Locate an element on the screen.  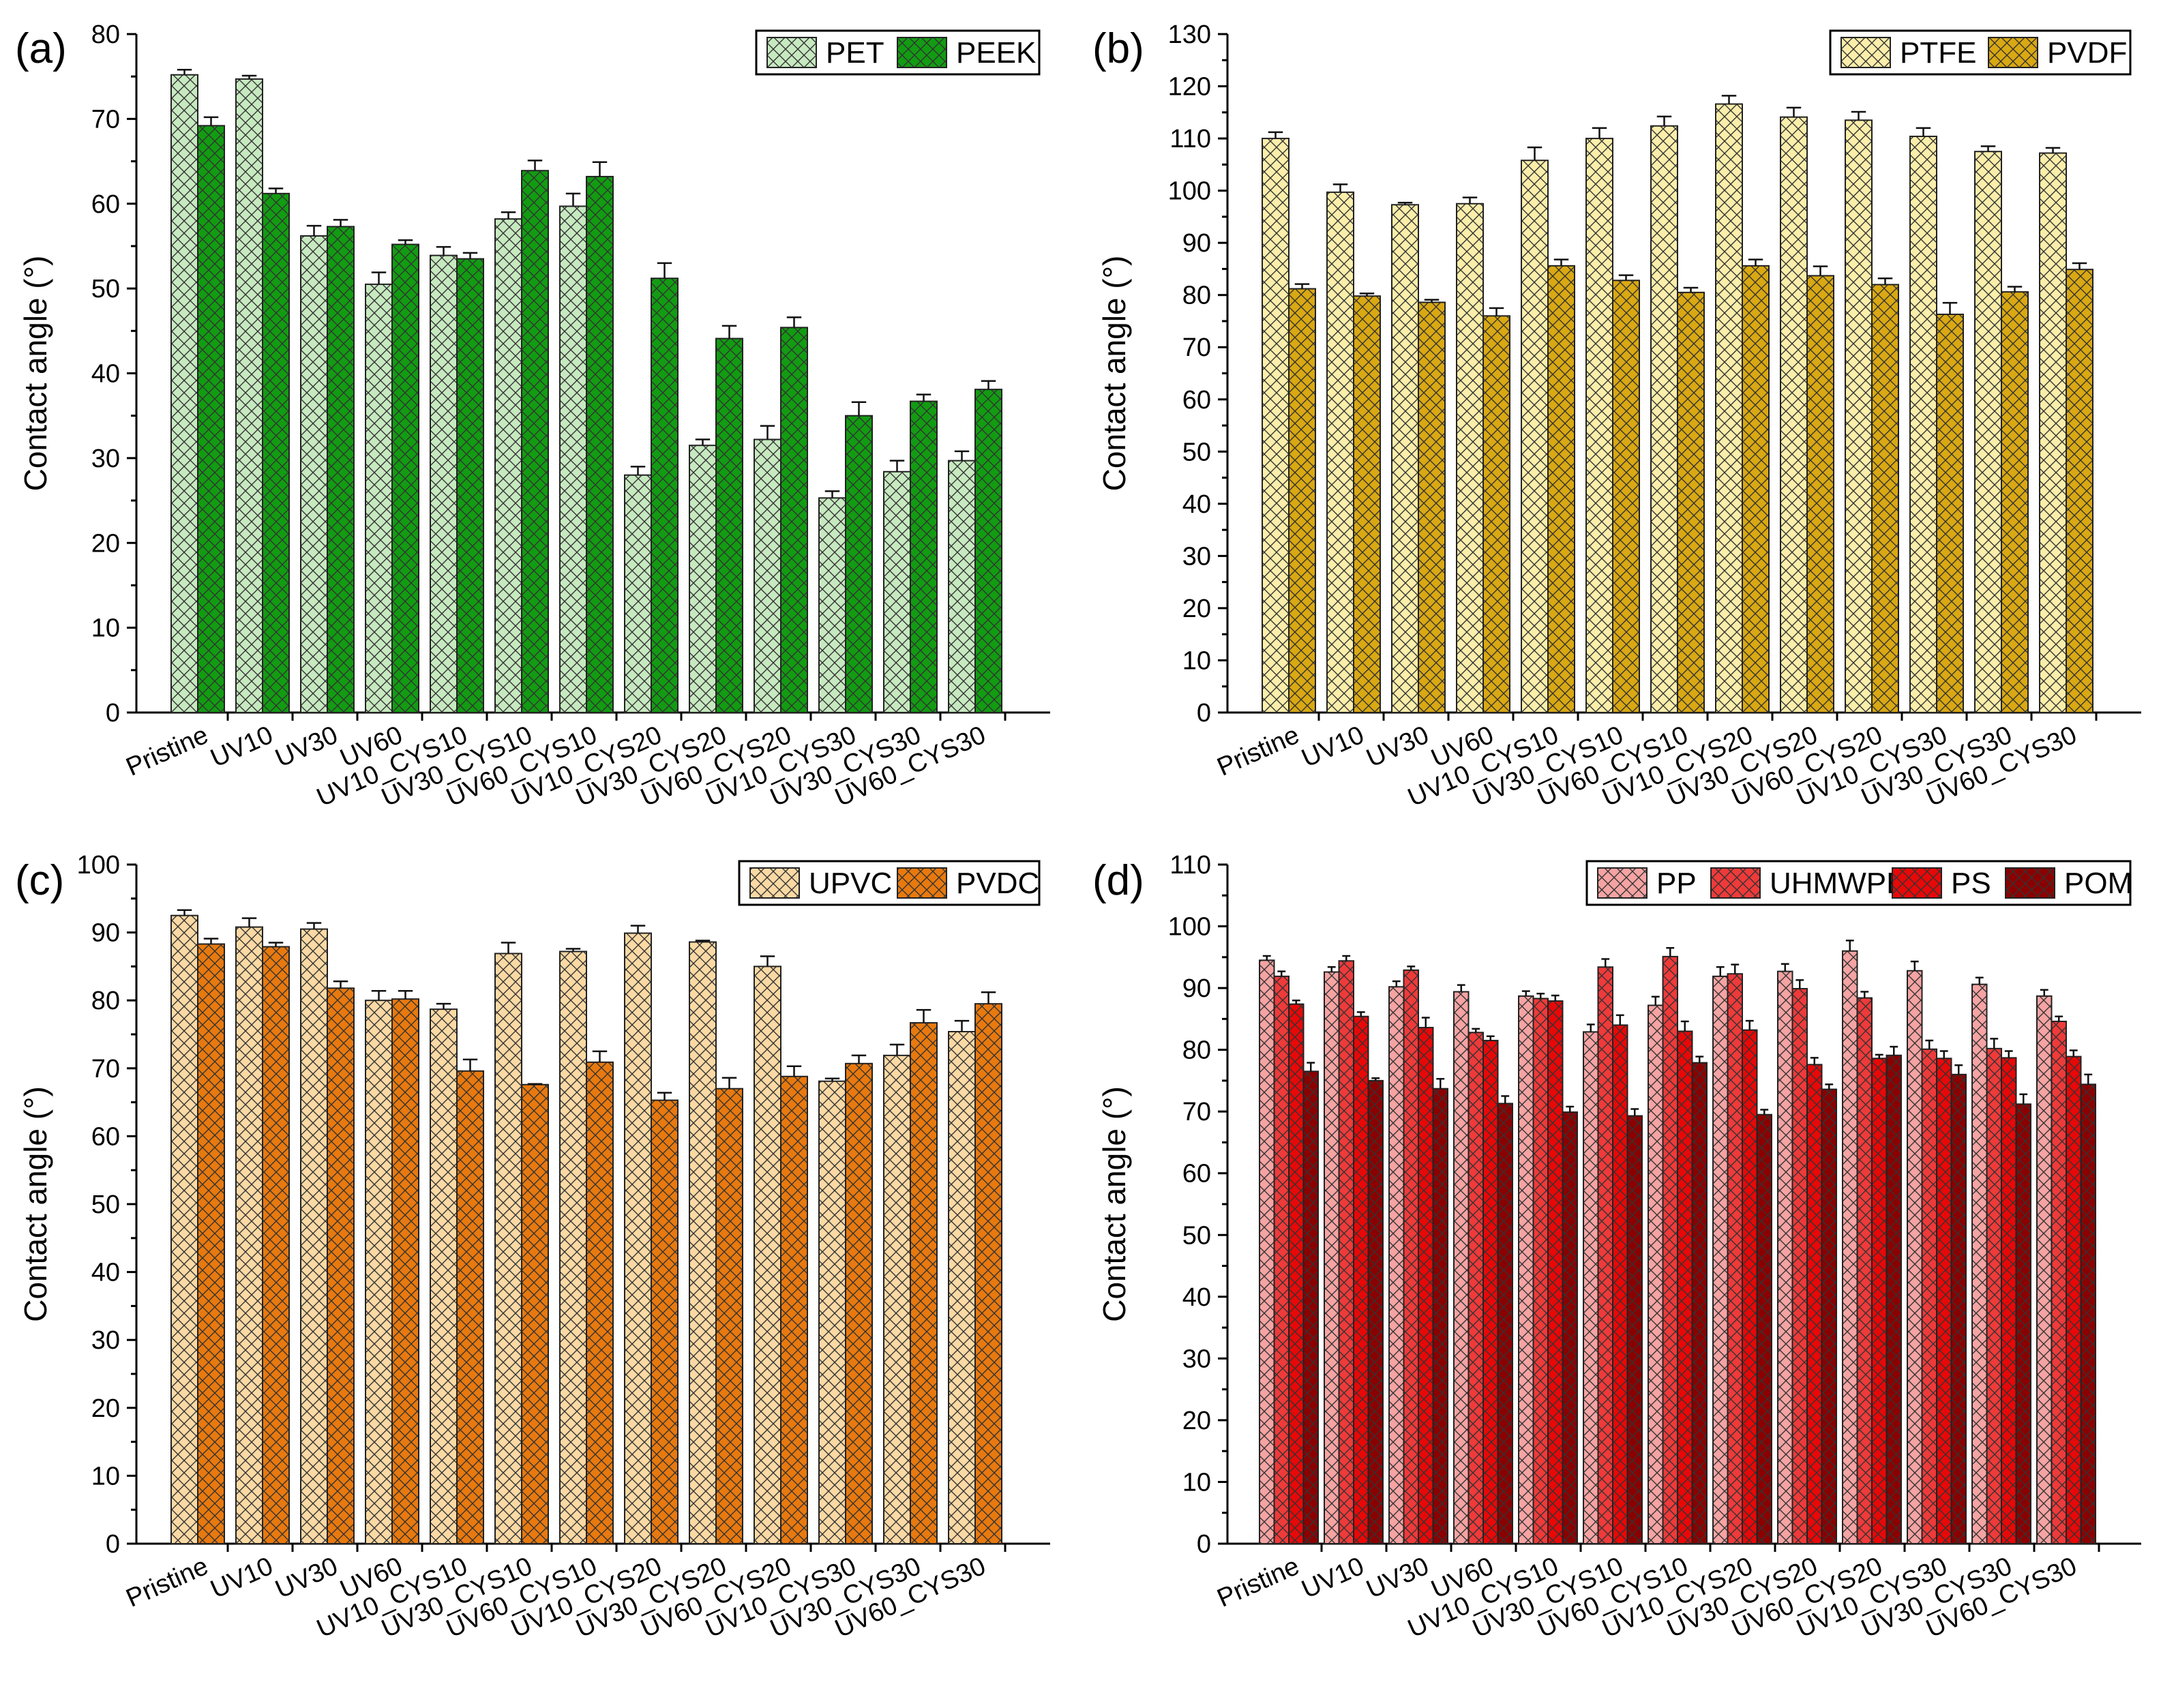
bar-pom-uv10_cys10 is located at coordinates (1570, 1327).